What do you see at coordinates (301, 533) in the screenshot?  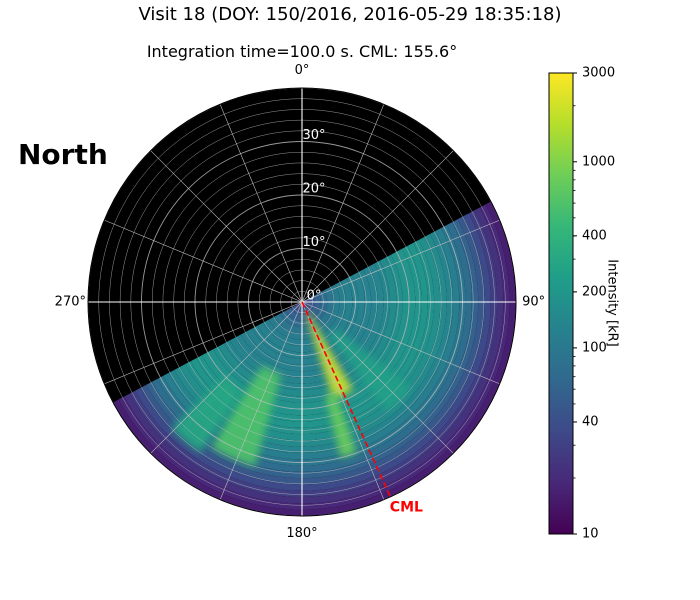 I see `longitude-tick-label: 180°` at bounding box center [301, 533].